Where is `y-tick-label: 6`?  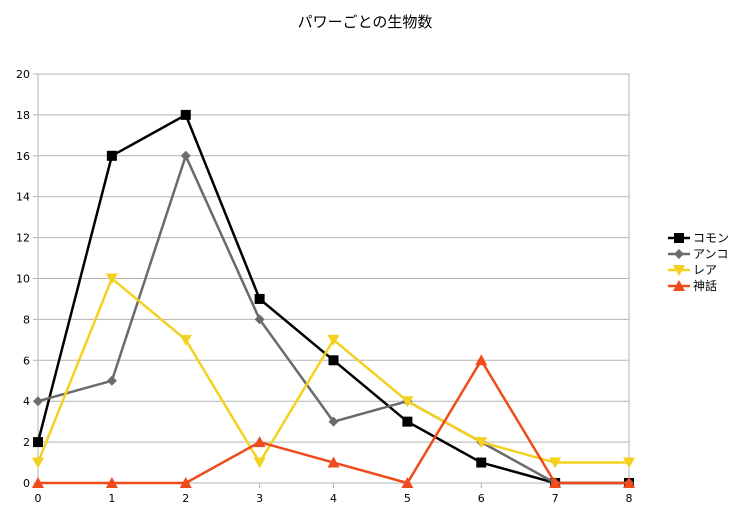 y-tick-label: 6 is located at coordinates (26, 360).